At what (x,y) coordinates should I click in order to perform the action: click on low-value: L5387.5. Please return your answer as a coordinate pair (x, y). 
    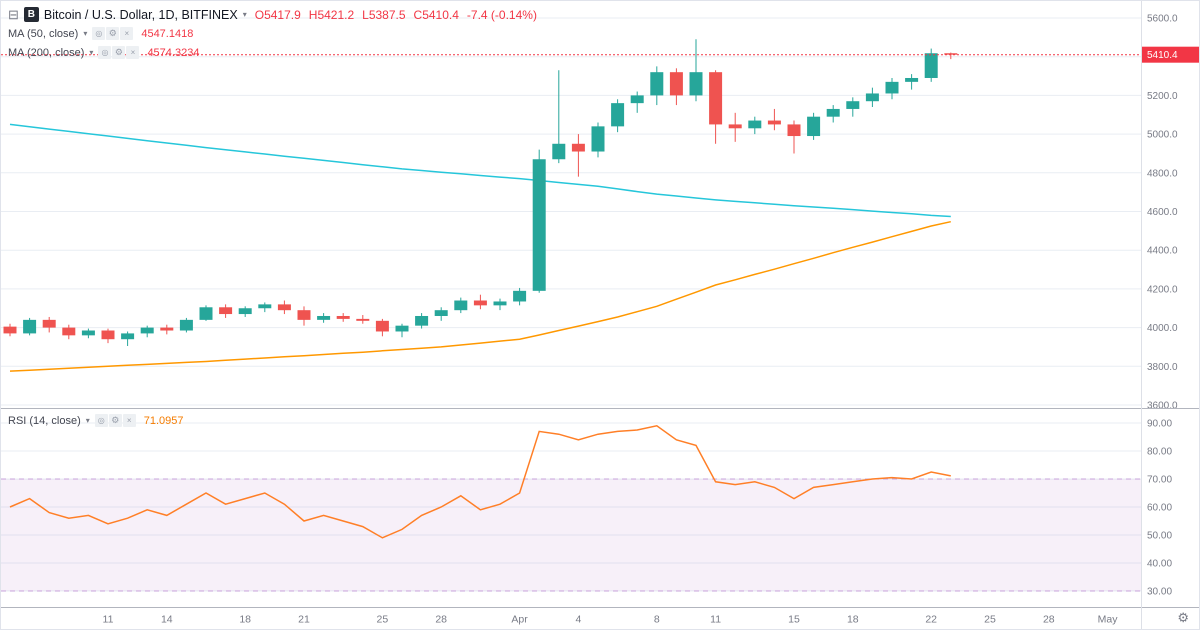
    Looking at the image, I should click on (384, 14).